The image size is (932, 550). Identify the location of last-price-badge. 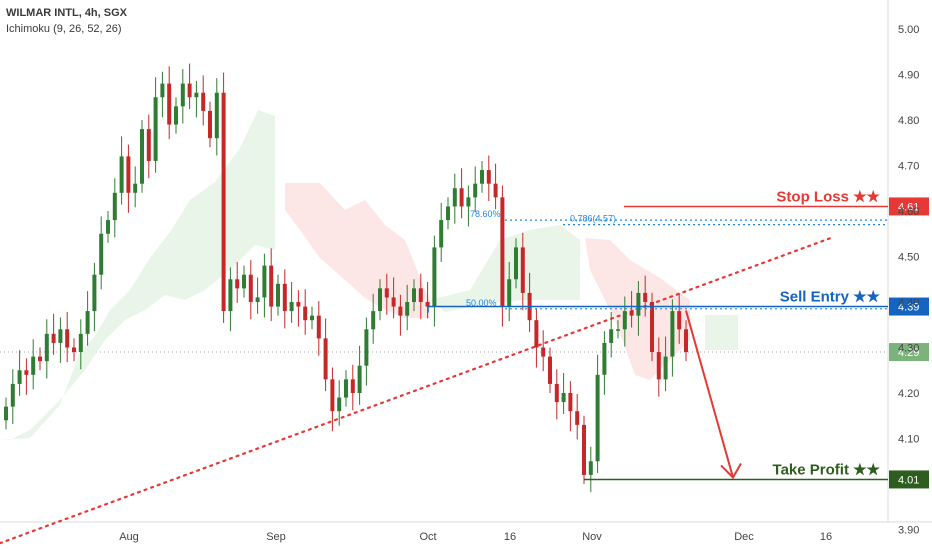
(909, 352).